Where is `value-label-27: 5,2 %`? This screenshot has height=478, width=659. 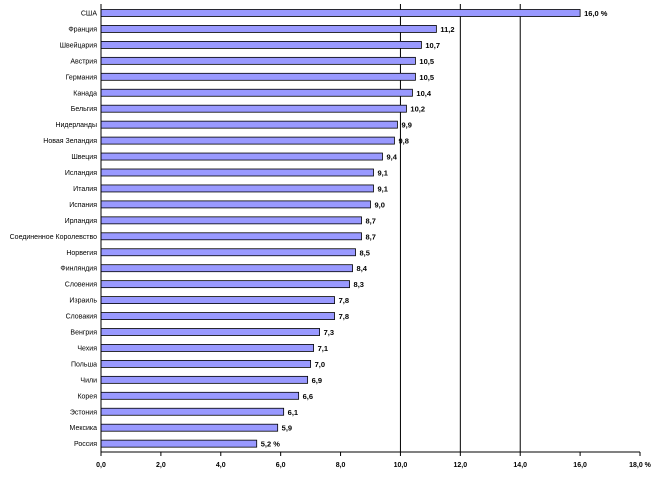 value-label-27: 5,2 % is located at coordinates (271, 444).